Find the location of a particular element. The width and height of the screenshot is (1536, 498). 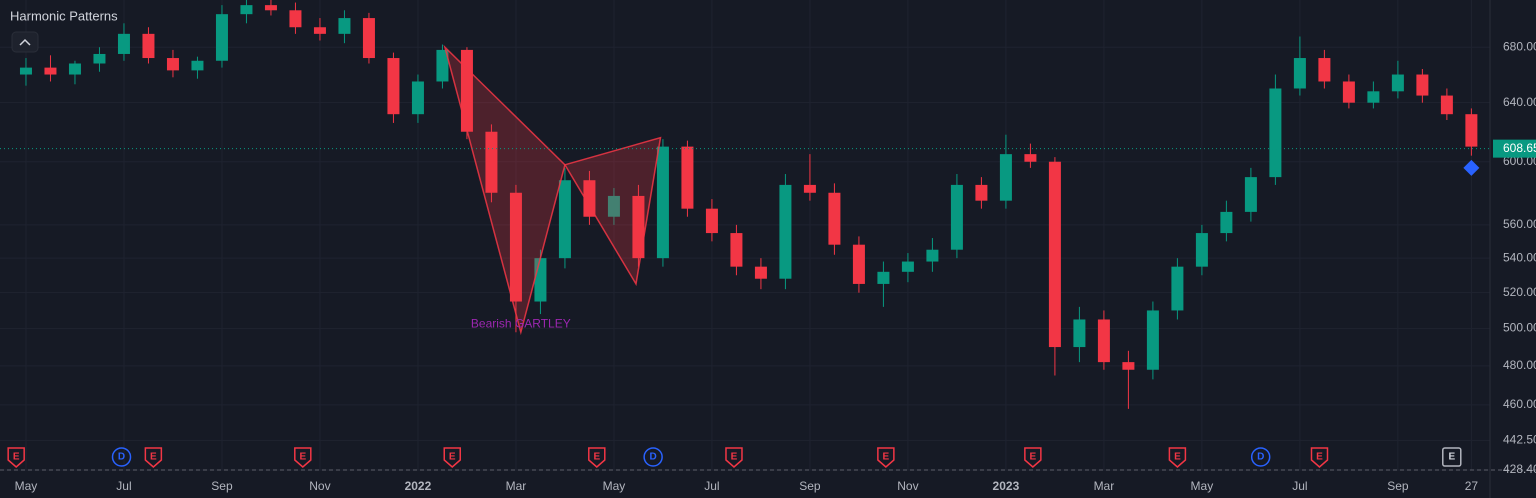

collapse-button is located at coordinates (25, 42).